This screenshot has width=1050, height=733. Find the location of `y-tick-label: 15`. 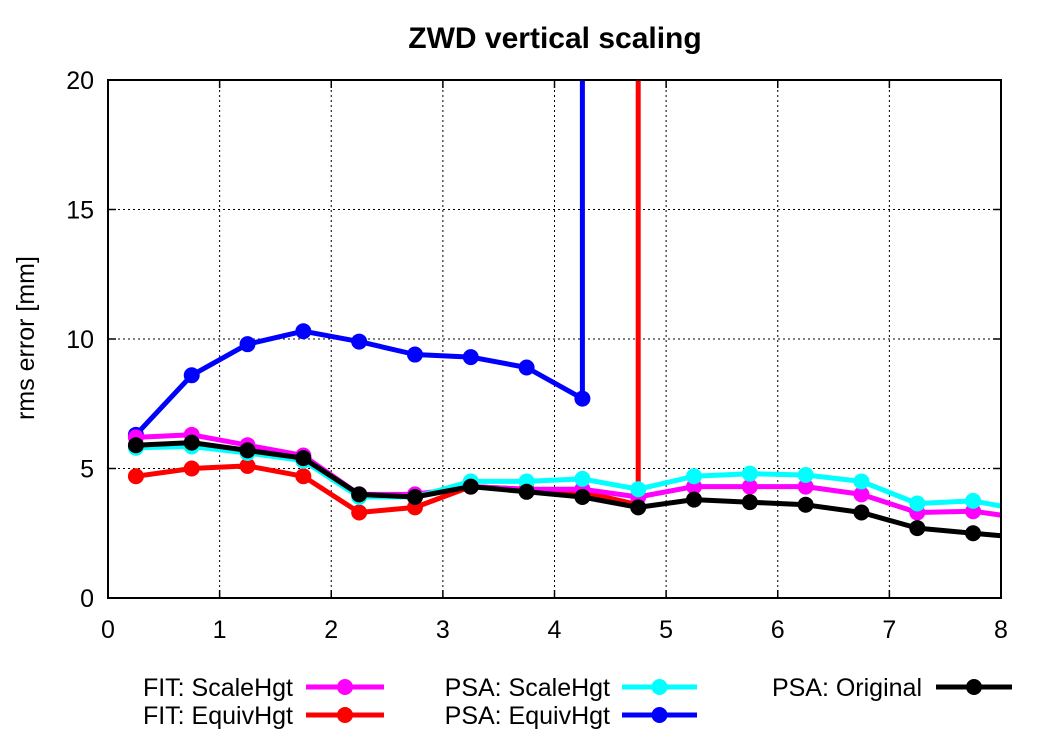

y-tick-label: 15 is located at coordinates (80, 211).